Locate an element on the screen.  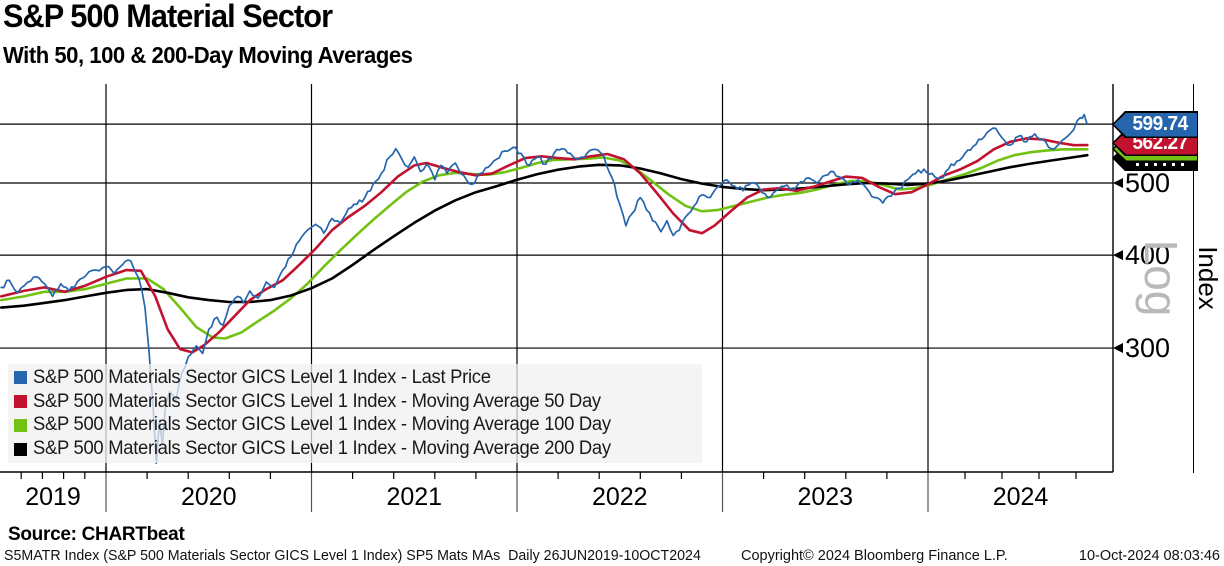
last-price-flag-shape: 599.74 is located at coordinates (1155, 124).